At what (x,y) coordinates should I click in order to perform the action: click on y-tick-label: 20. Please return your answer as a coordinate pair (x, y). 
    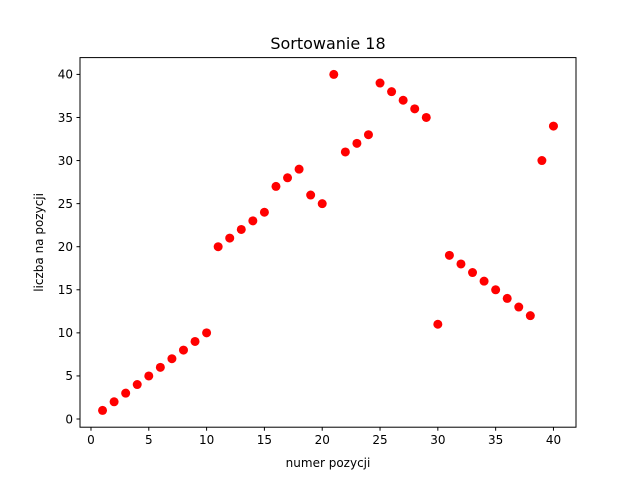
    Looking at the image, I should click on (65, 247).